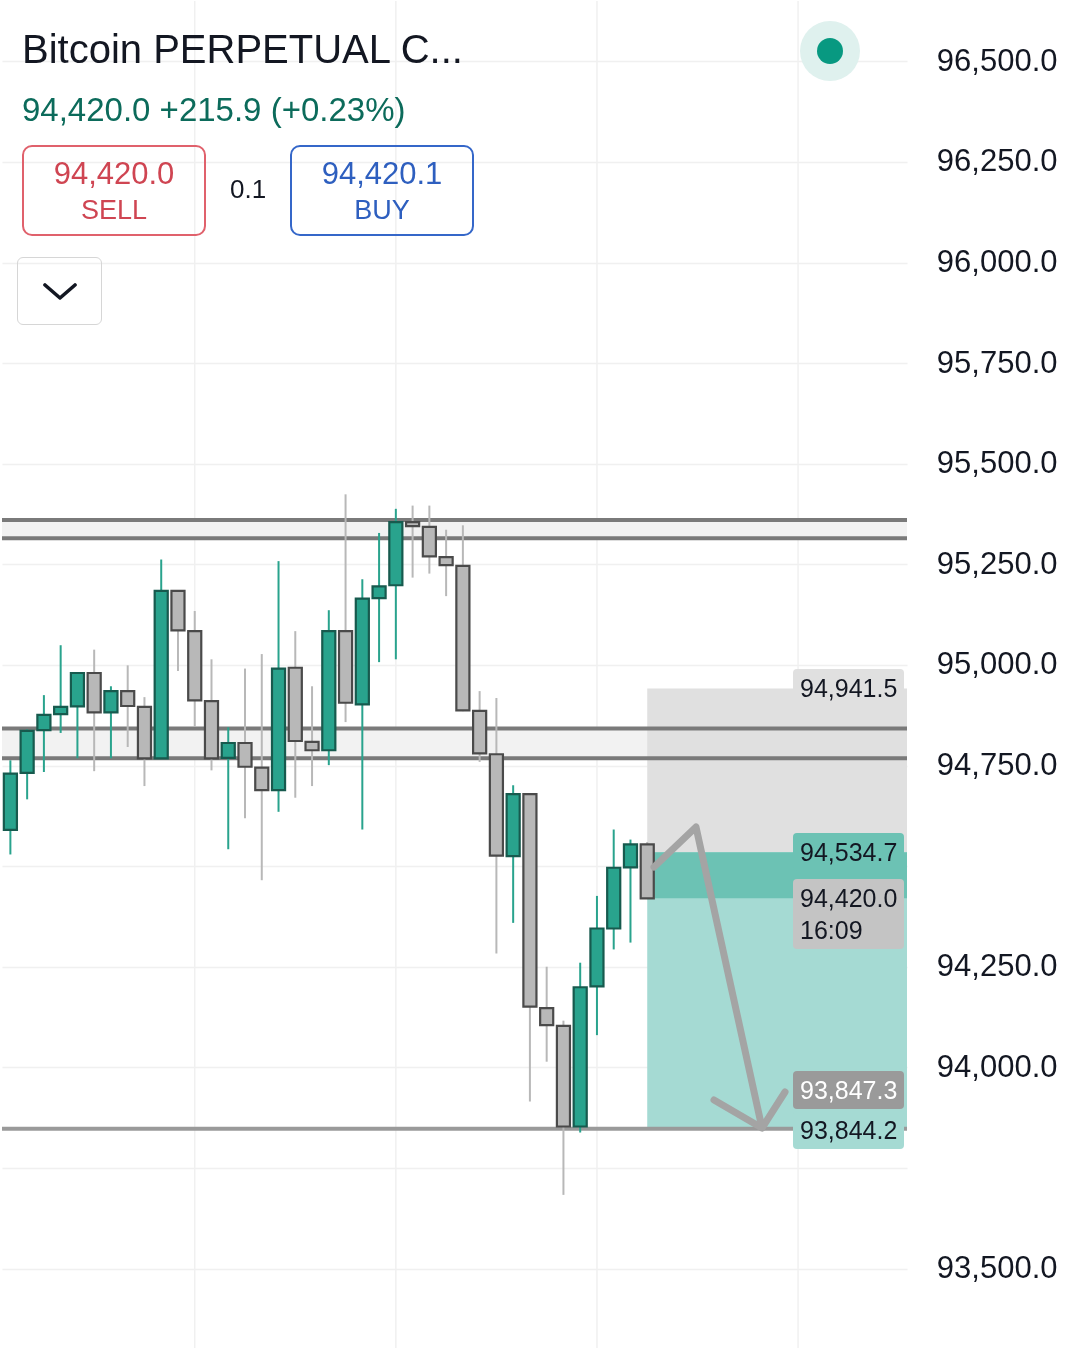 The height and width of the screenshot is (1348, 1080). What do you see at coordinates (382, 210) in the screenshot?
I see `annotation: BUY` at bounding box center [382, 210].